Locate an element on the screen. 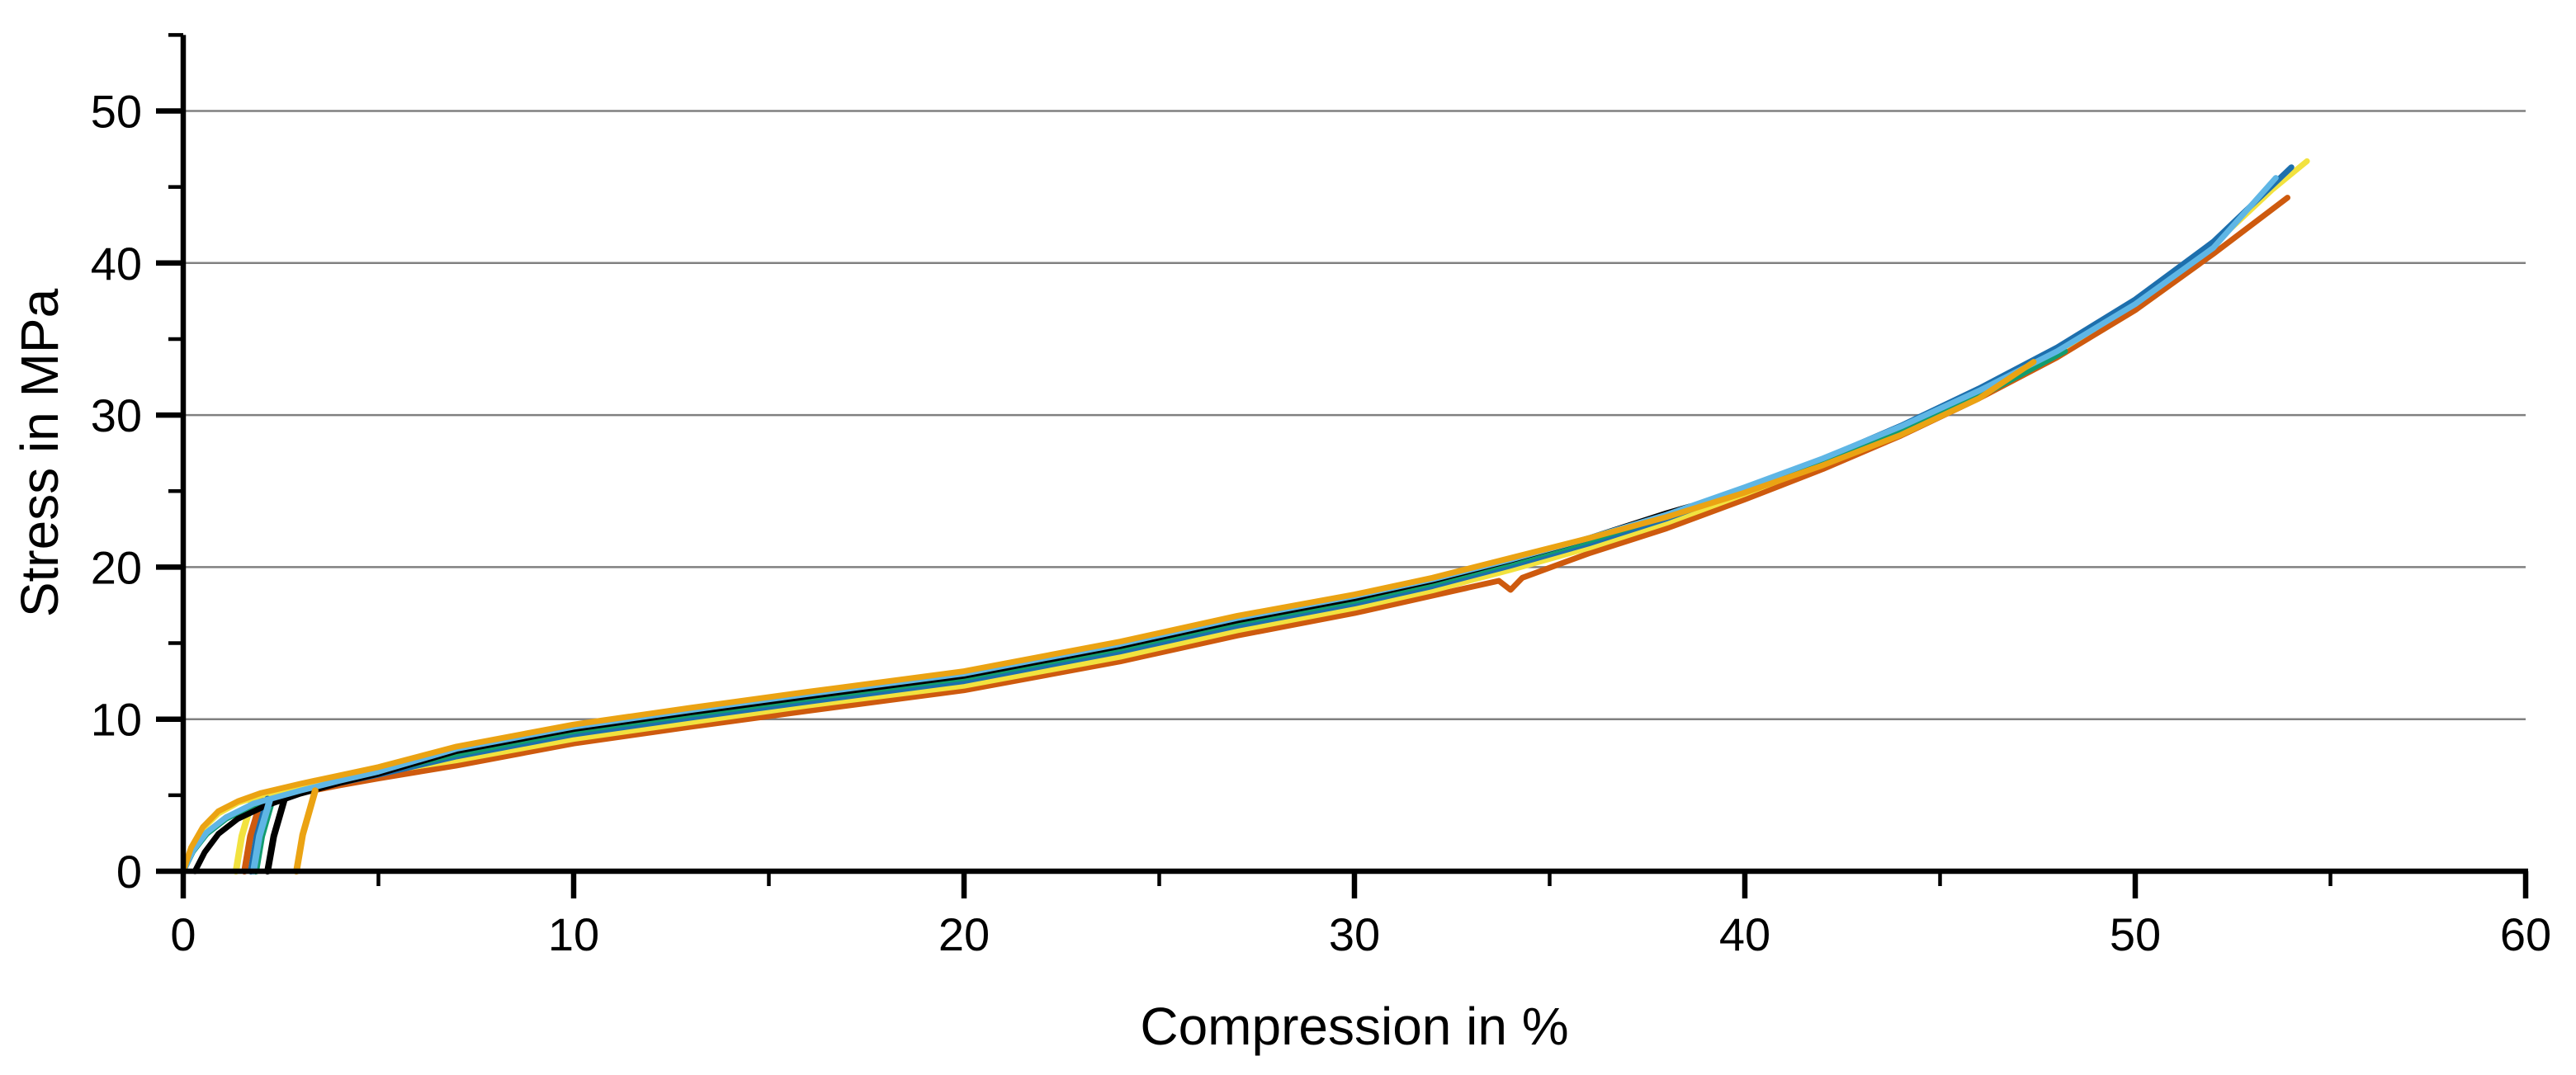 The image size is (2576, 1075). y-tick-label: 50 is located at coordinates (116, 112).